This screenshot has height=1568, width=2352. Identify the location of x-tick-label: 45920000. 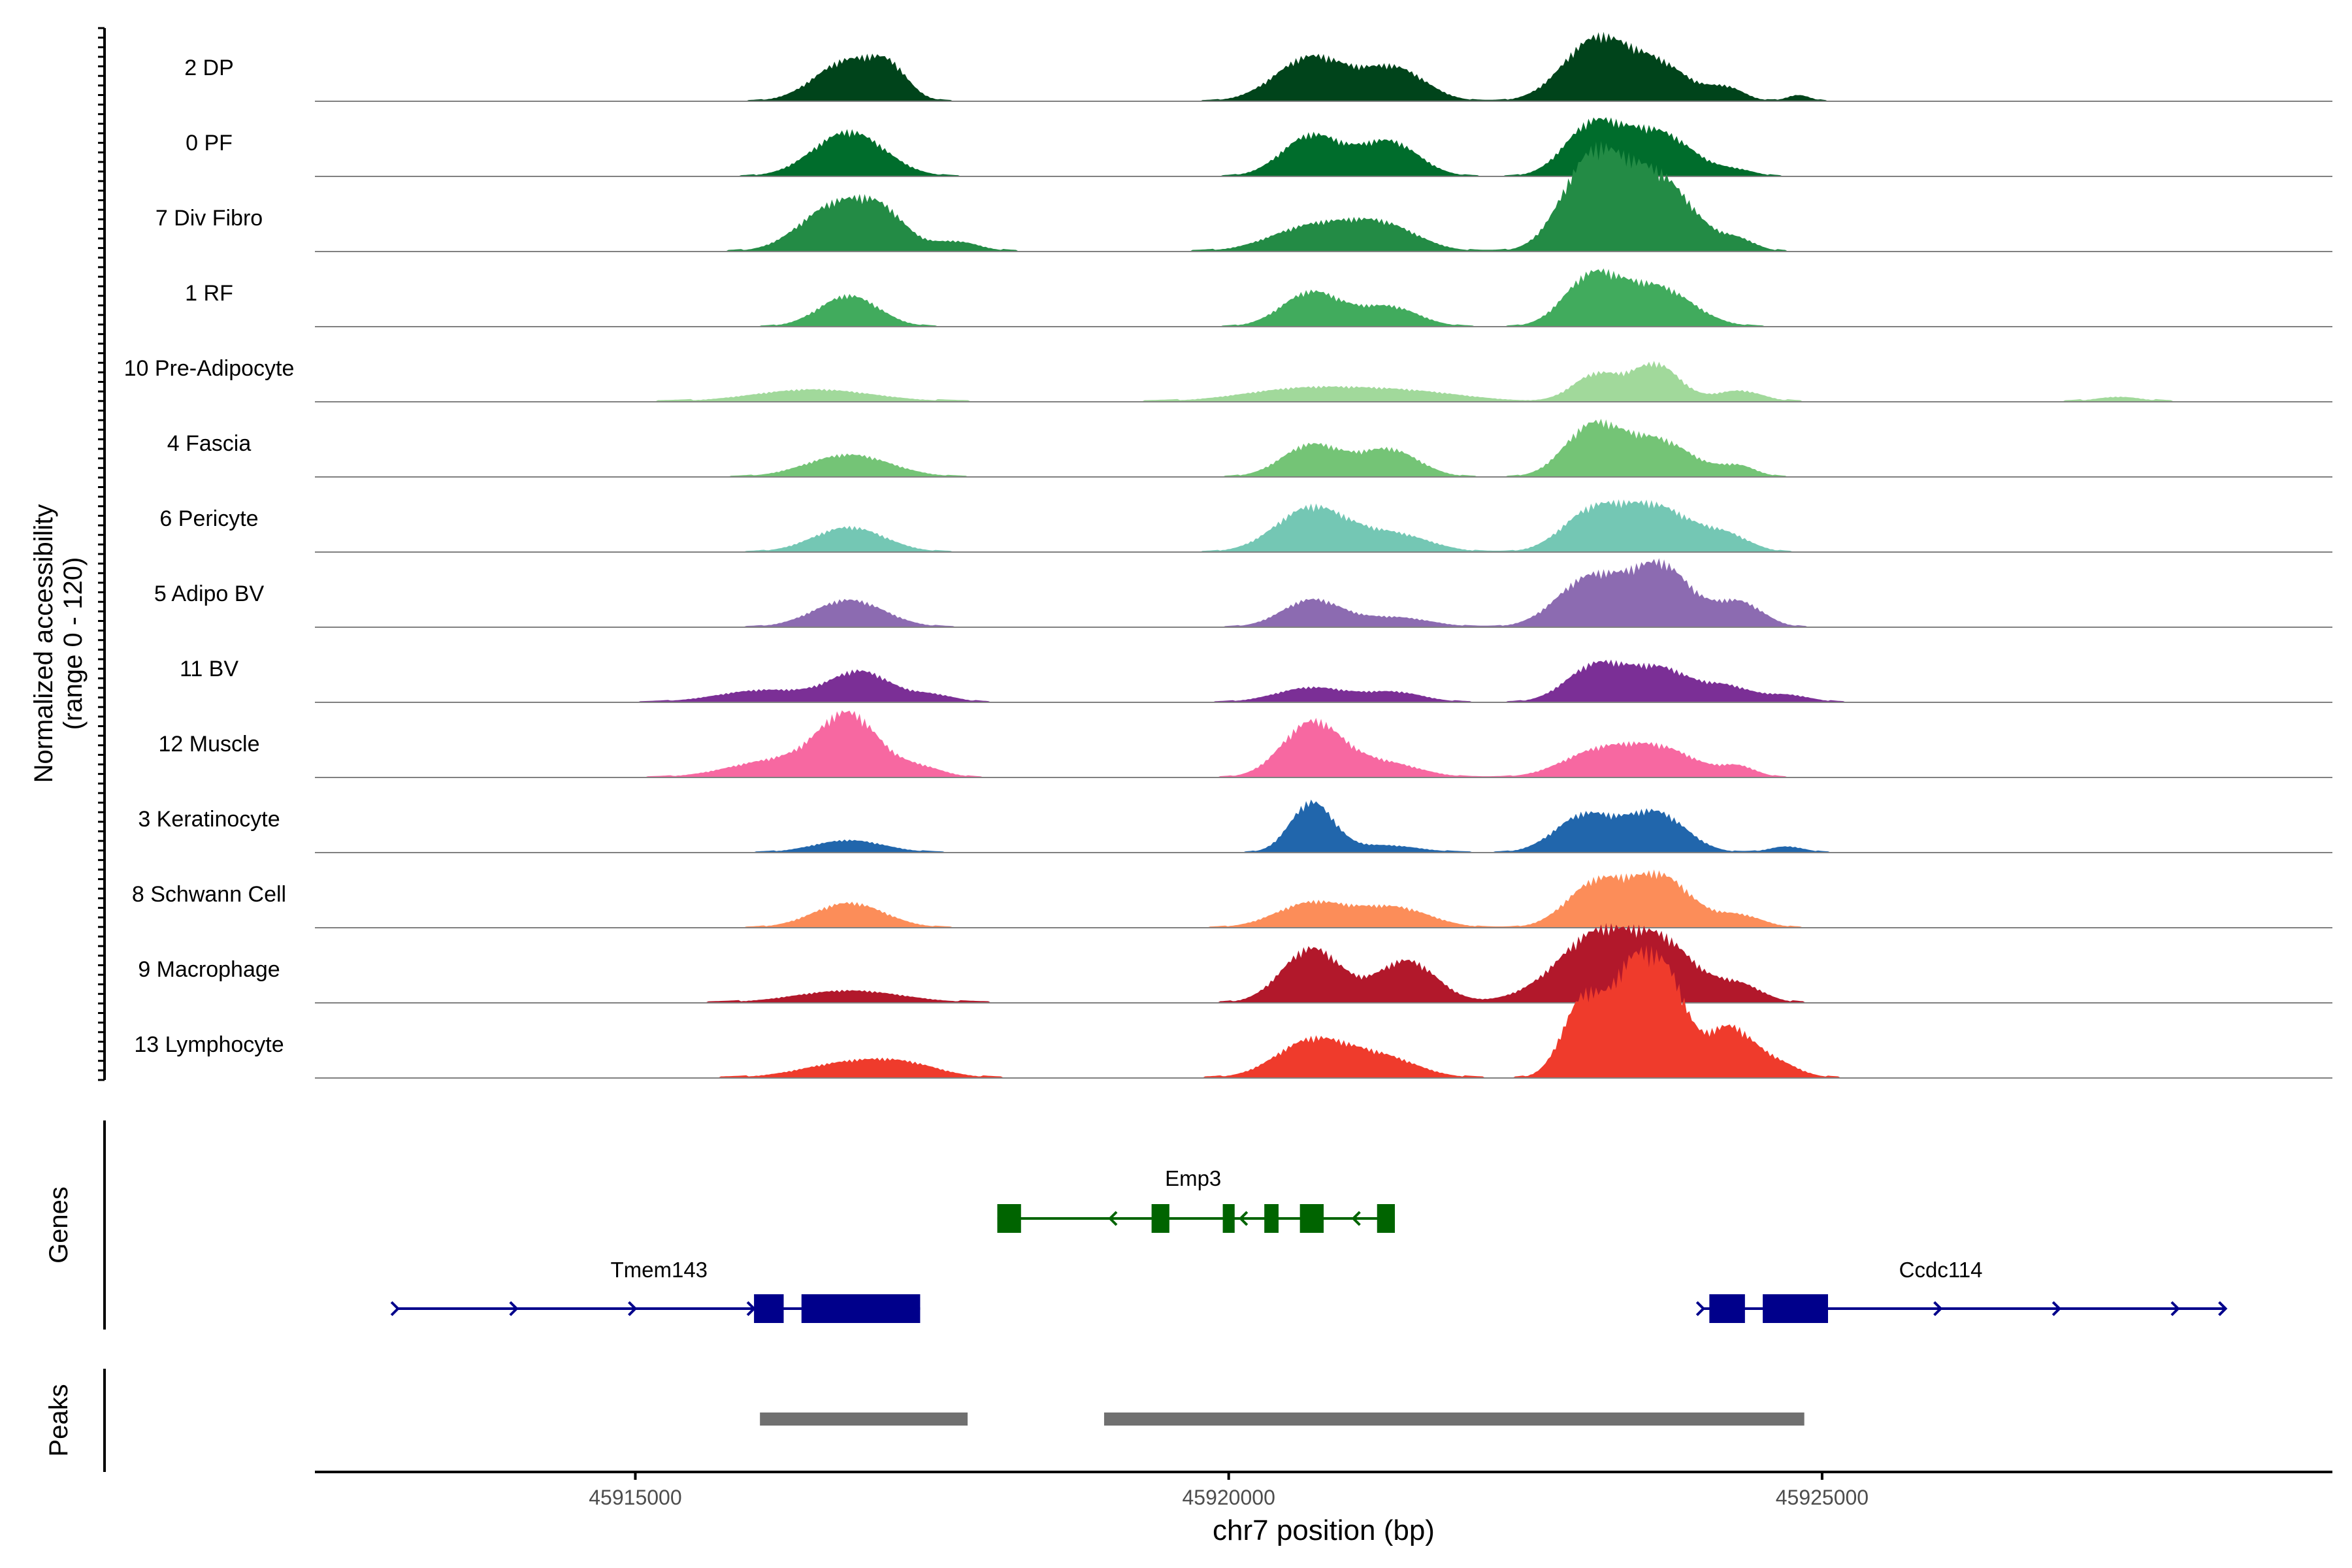
(1228, 1497).